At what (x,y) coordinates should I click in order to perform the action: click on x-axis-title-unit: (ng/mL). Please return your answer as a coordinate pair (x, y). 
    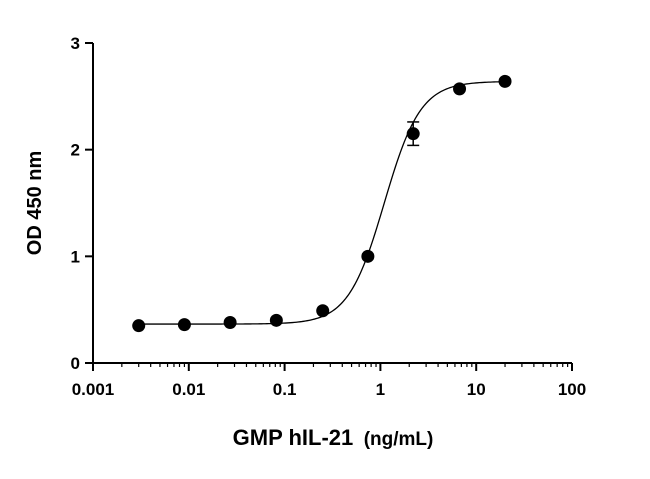
    Looking at the image, I should click on (399, 439).